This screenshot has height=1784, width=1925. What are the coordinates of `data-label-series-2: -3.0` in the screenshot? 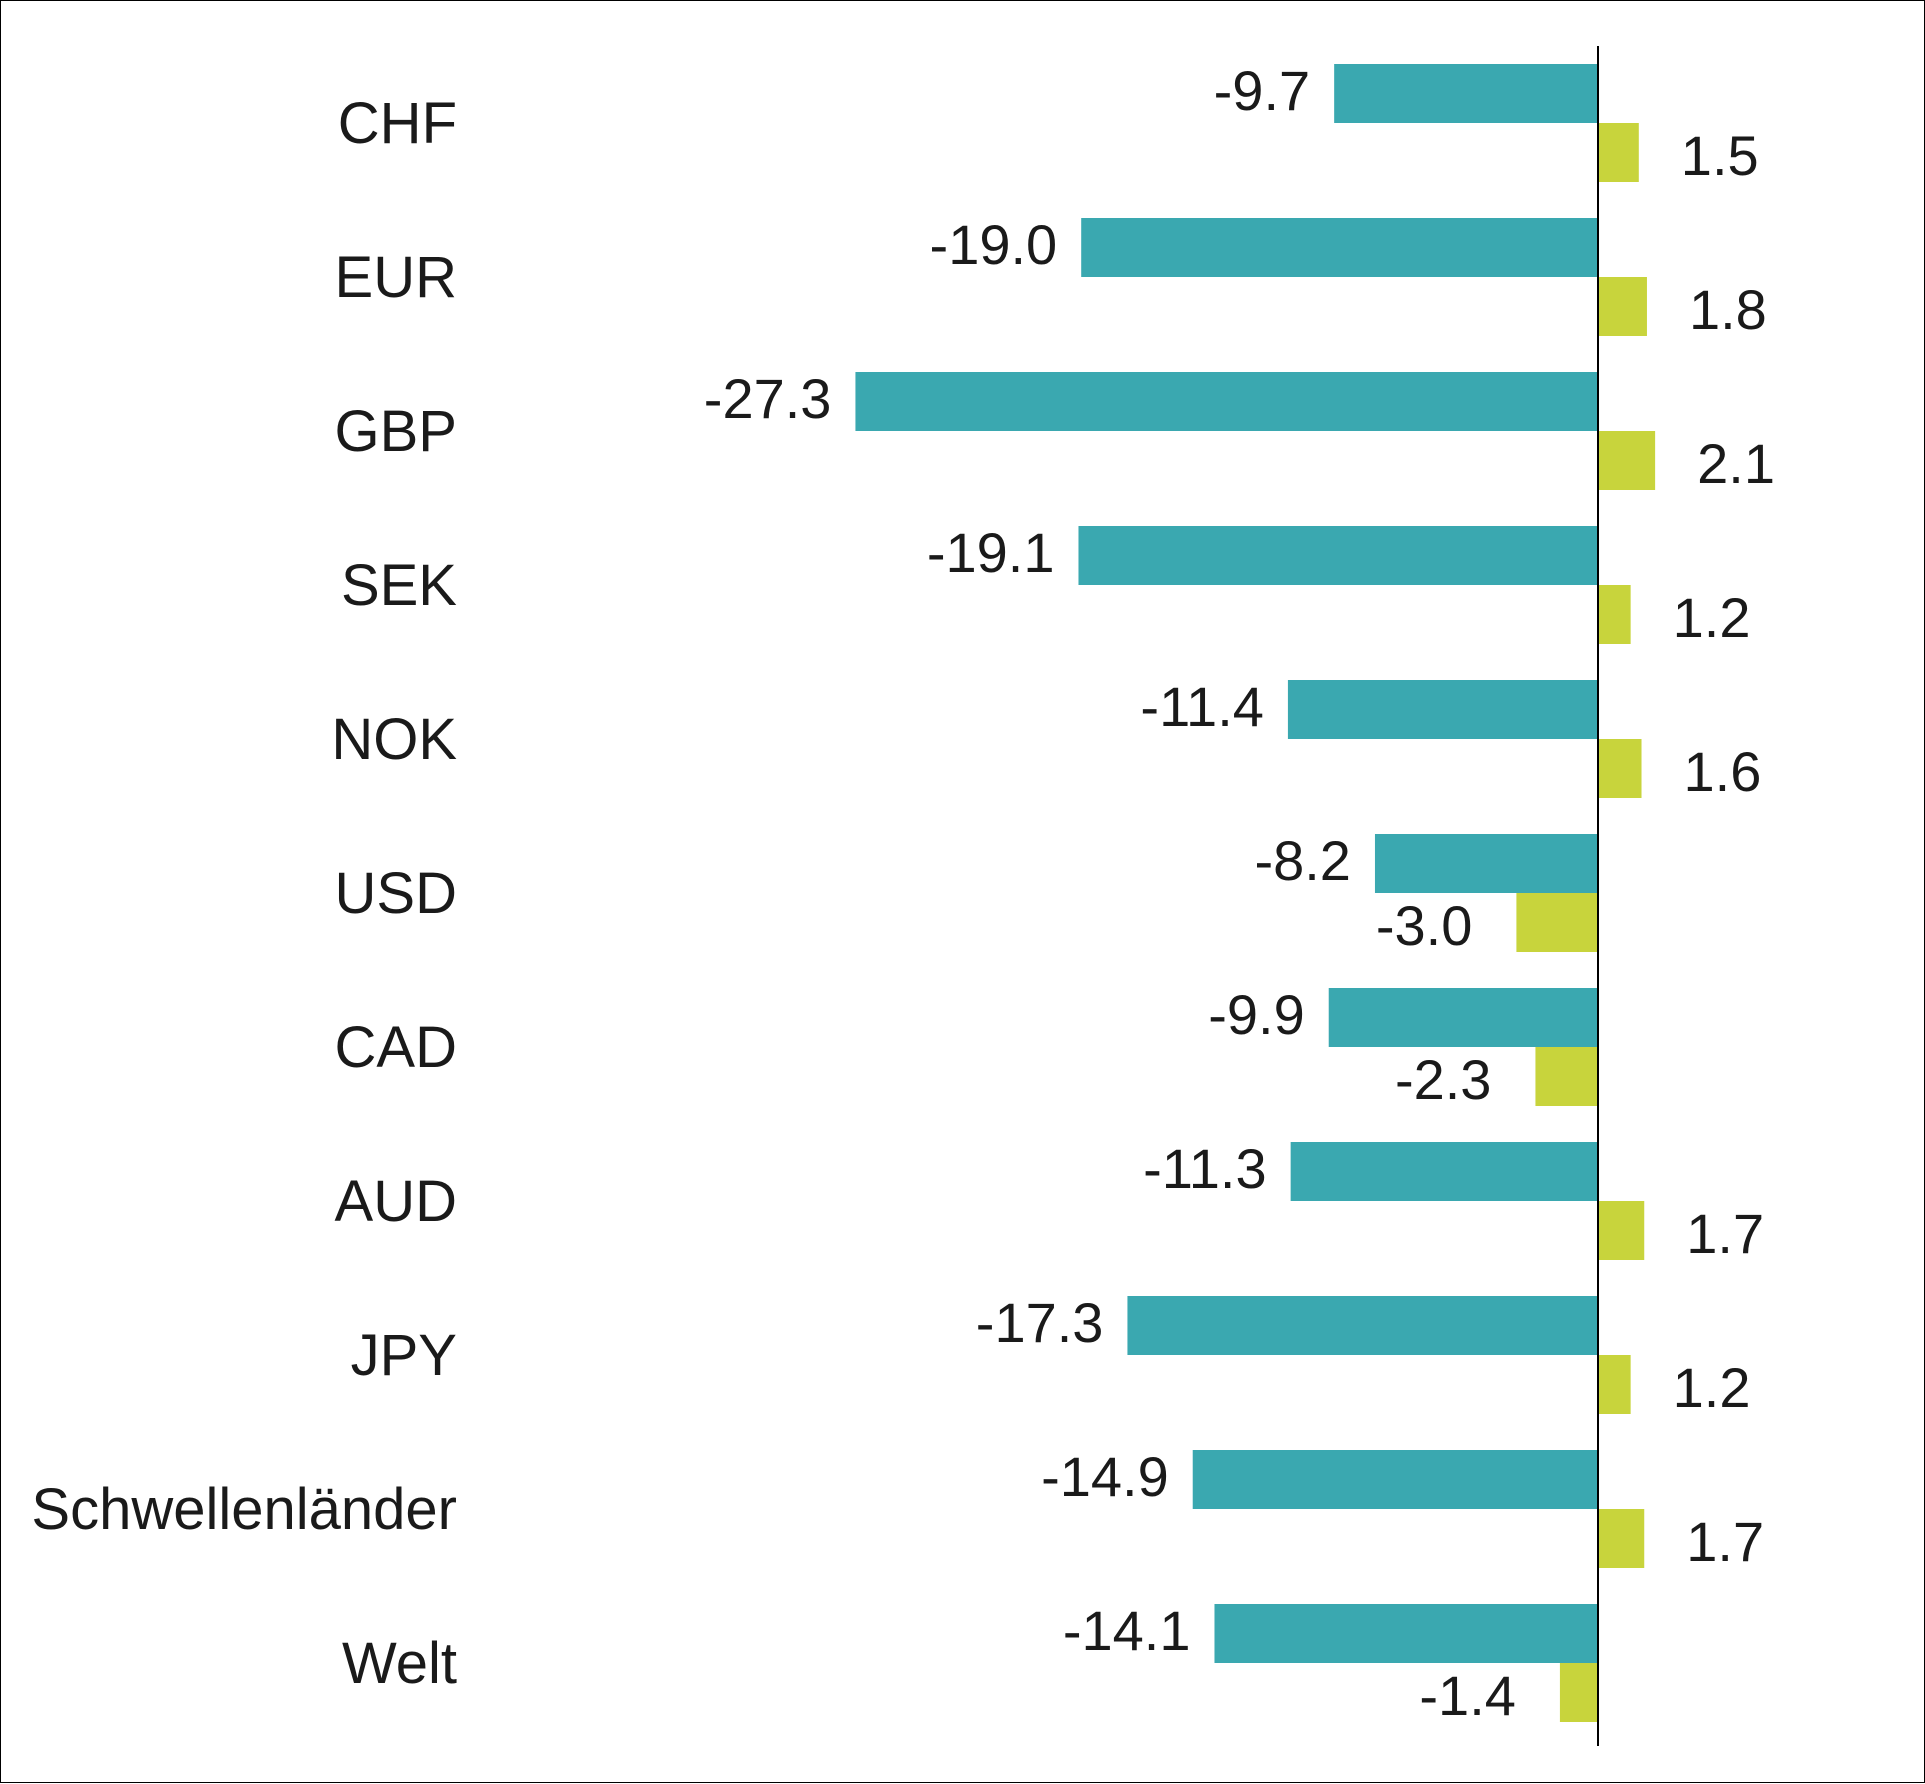 It's located at (1424, 925).